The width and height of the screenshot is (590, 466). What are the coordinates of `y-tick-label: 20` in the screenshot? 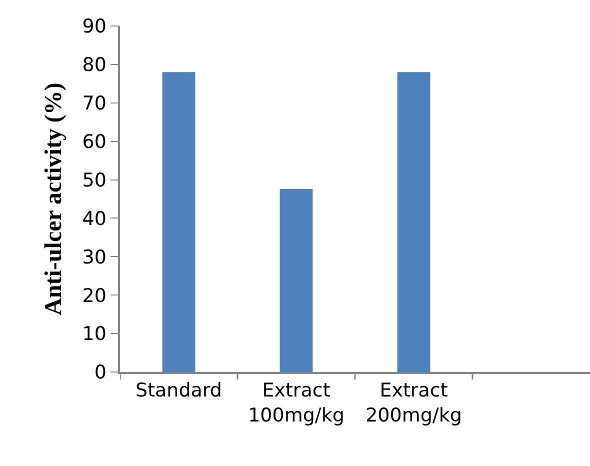 It's located at (94, 295).